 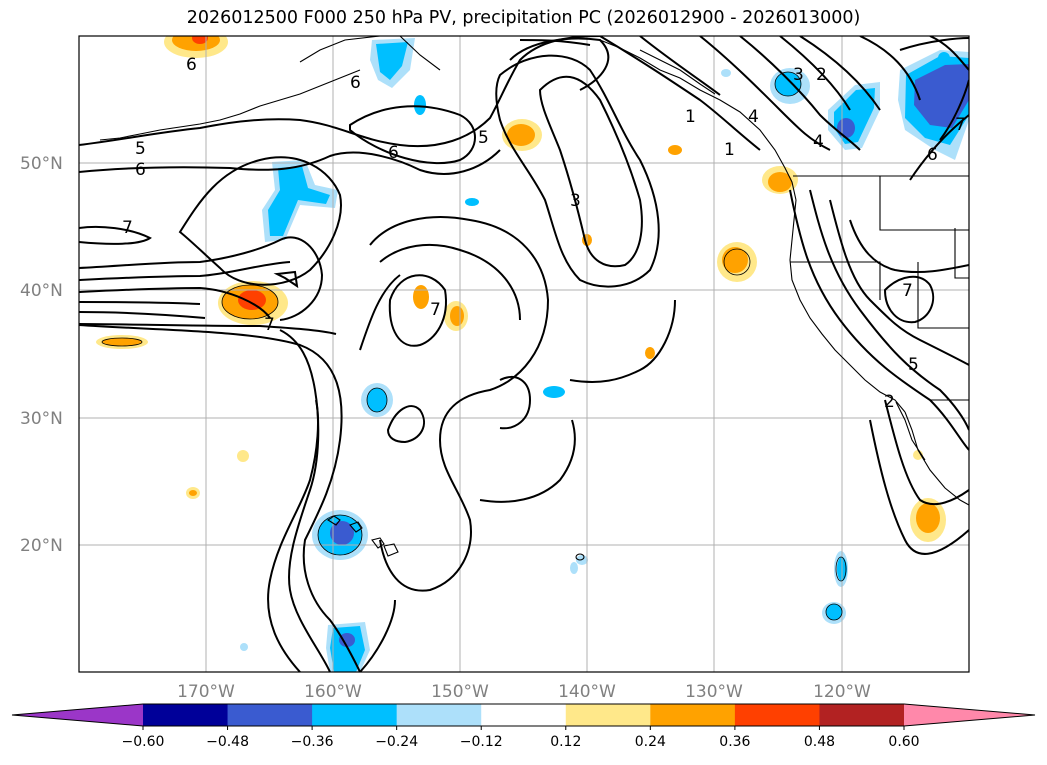 I want to click on colorbar-extend-min, so click(x=77, y=715).